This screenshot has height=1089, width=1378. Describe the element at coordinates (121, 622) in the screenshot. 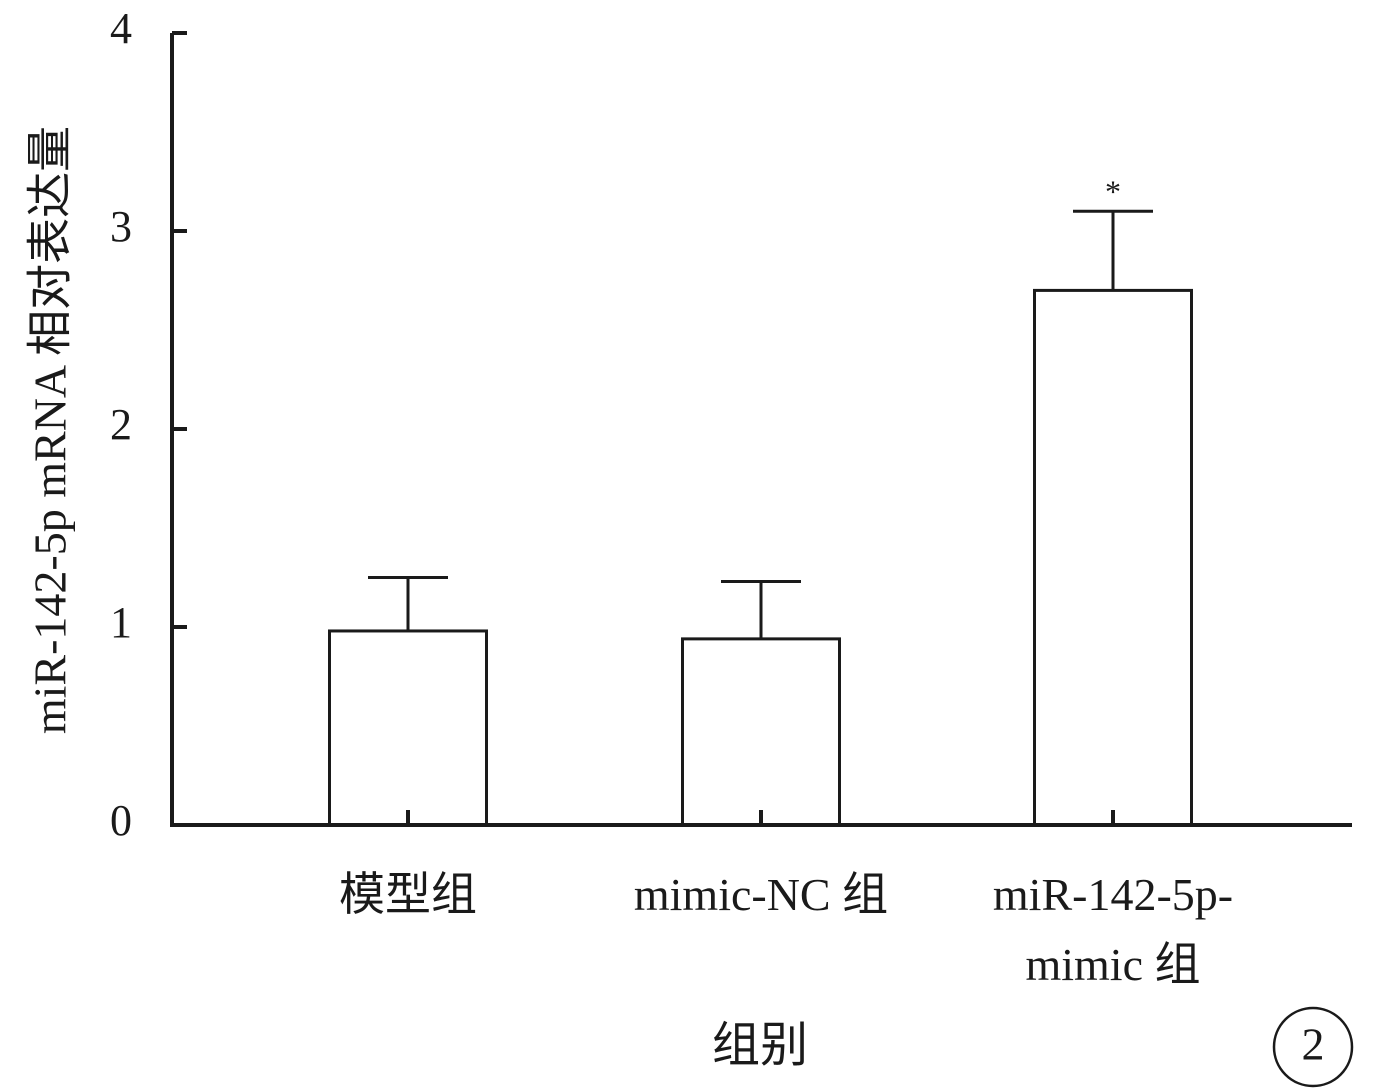

I see `y-tick-label: 1` at that location.